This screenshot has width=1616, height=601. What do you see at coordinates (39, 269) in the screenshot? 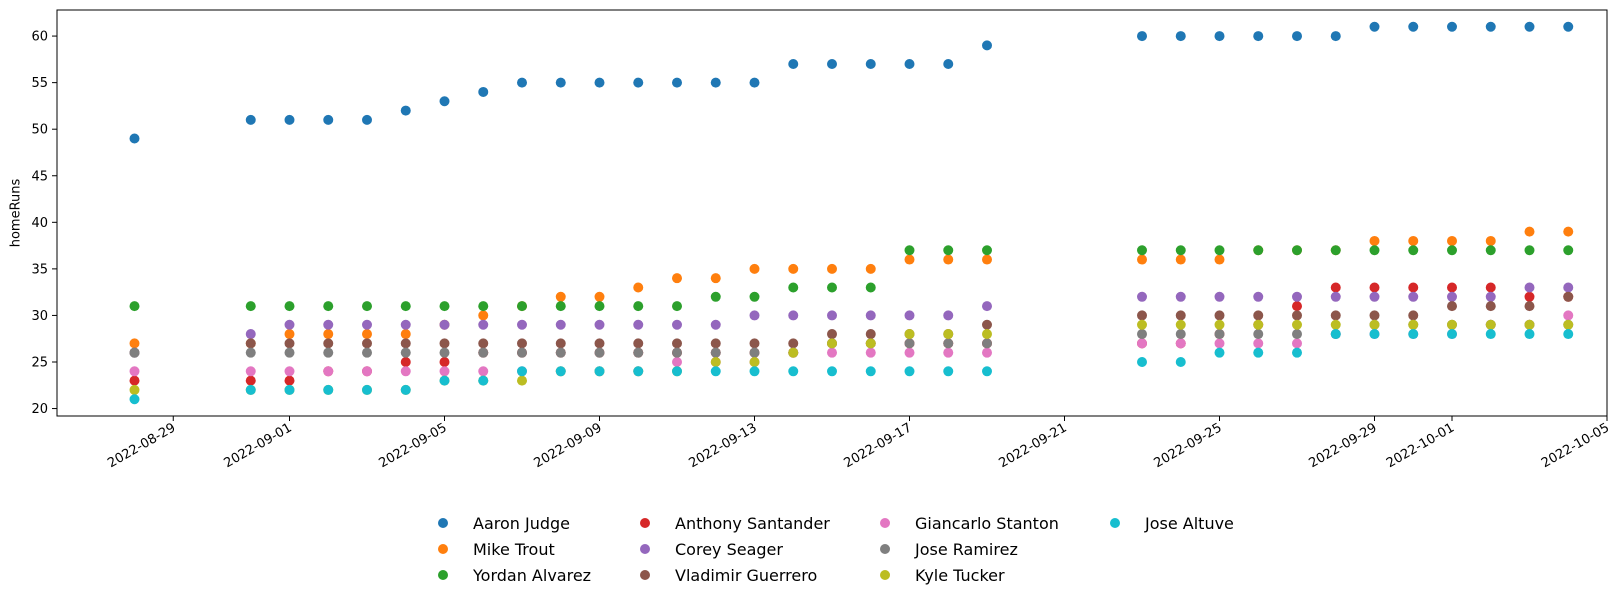
I see `y-tick-label: 35` at bounding box center [39, 269].